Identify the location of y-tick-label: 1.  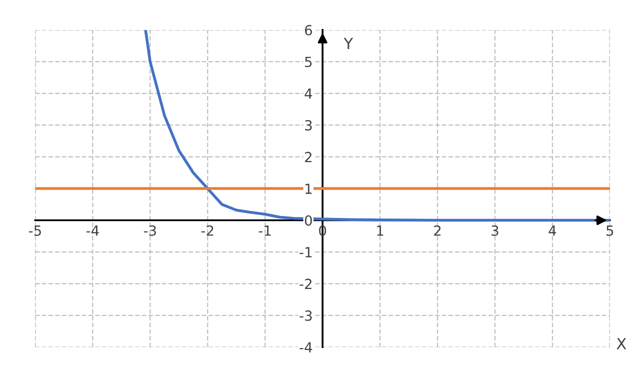
(309, 189).